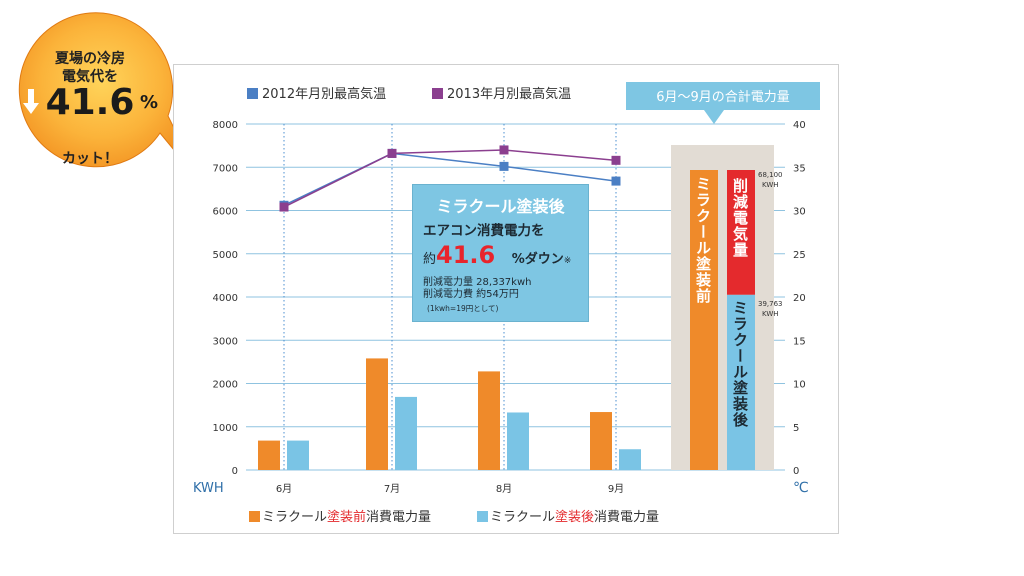  Describe the element at coordinates (90, 77) in the screenshot. I see `badge-line2: 電気代を` at that location.